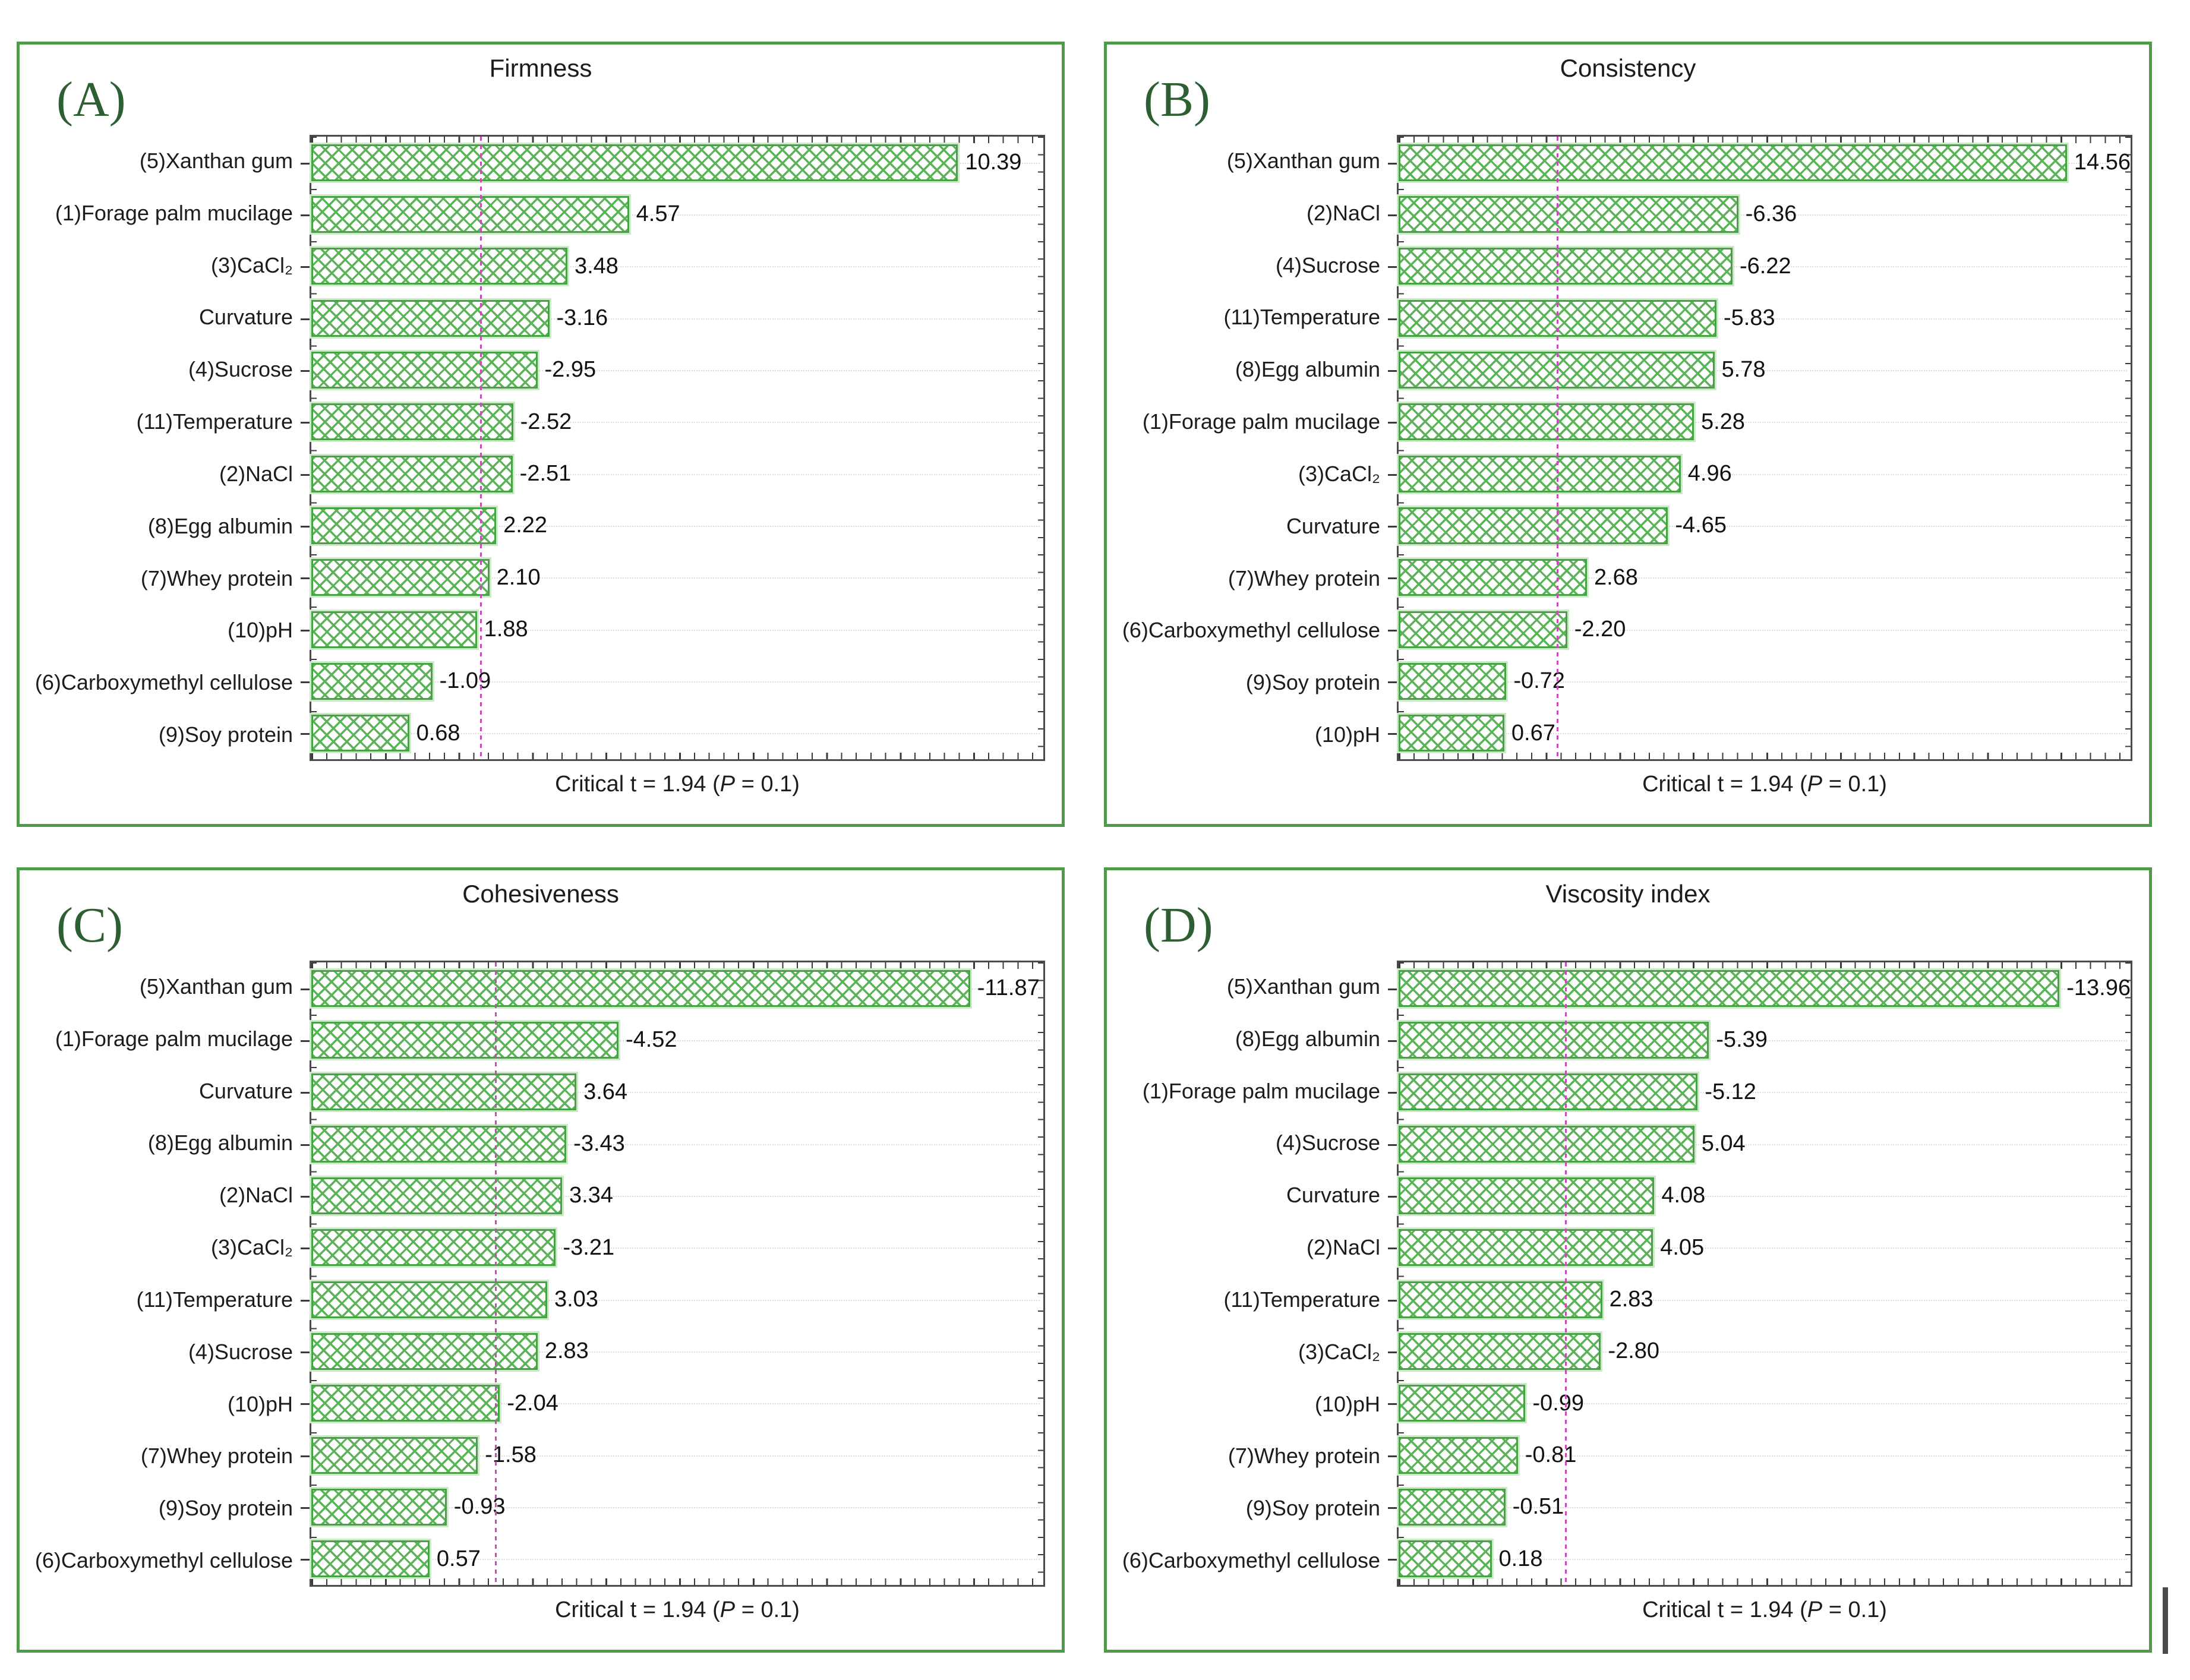 This screenshot has width=2190, height=1680. What do you see at coordinates (546, 421) in the screenshot?
I see `bar-value-label: -2.52` at bounding box center [546, 421].